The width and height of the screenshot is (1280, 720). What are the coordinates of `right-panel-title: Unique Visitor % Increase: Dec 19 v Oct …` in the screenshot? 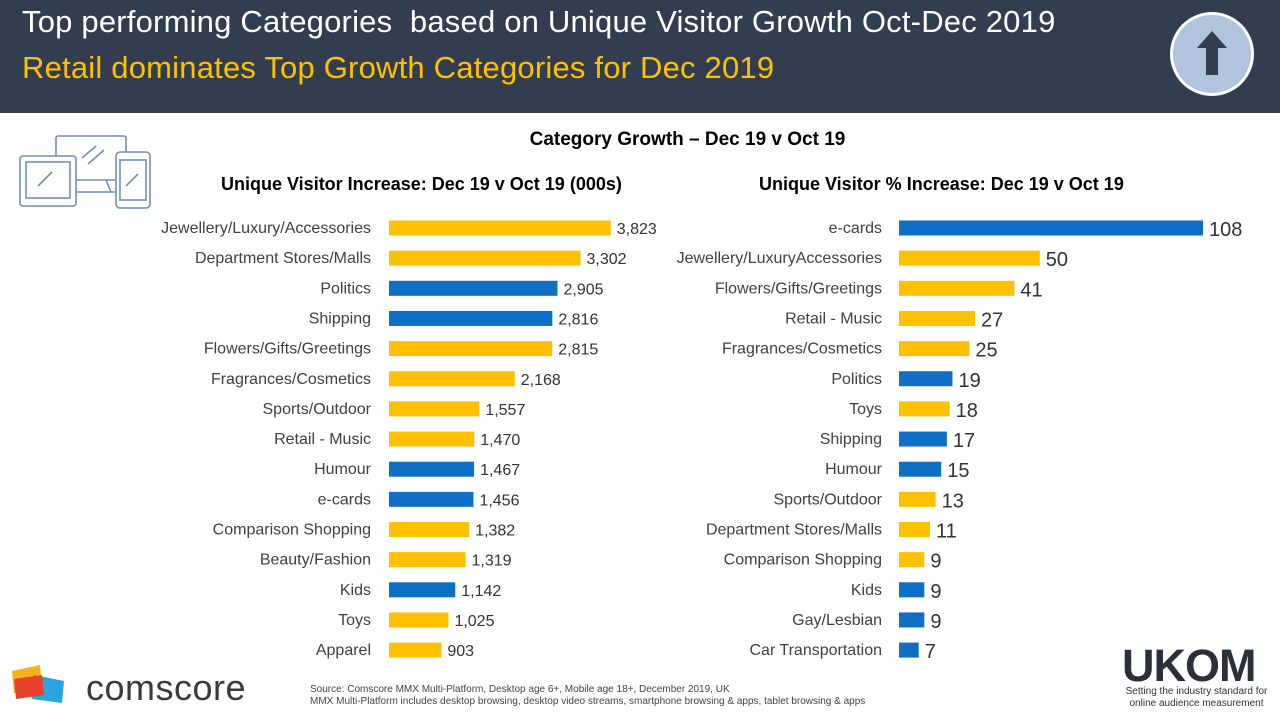 It's located at (941, 184).